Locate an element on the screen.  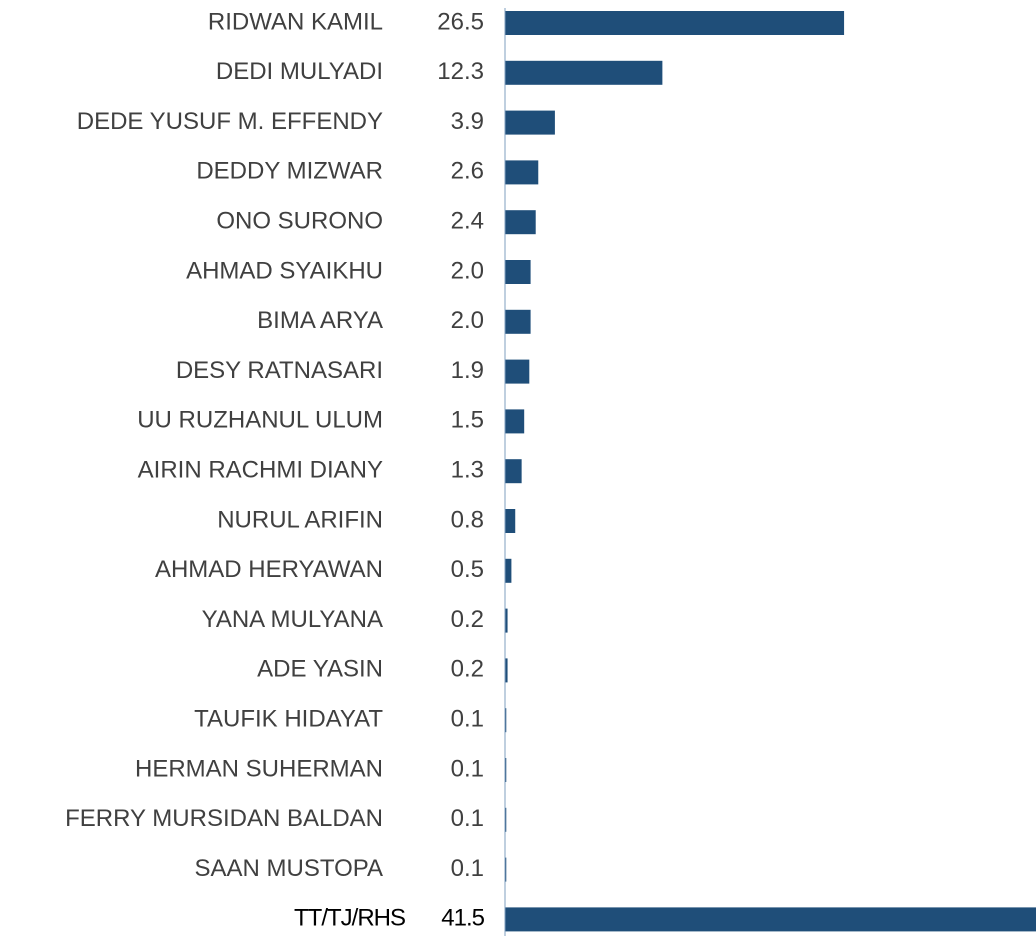
category-label: RIDWAN KAMIL is located at coordinates (295, 21).